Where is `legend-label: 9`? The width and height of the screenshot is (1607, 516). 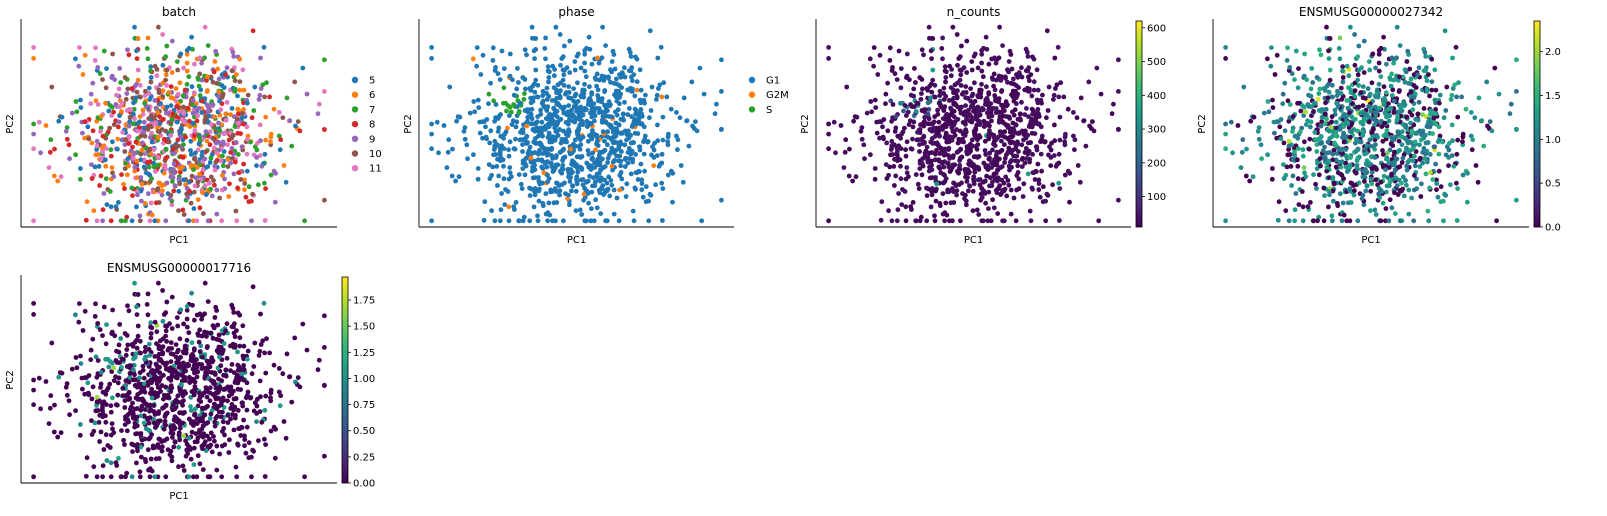
legend-label: 9 is located at coordinates (372, 139).